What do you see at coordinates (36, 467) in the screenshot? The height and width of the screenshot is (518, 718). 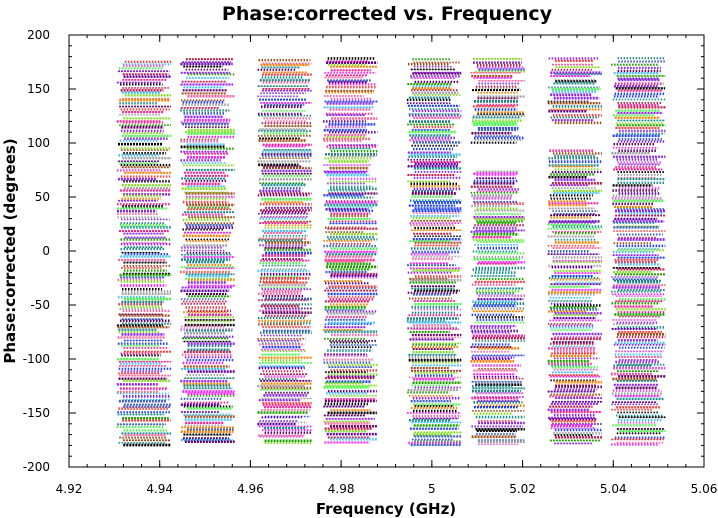 I see `y-tick-label: -200` at bounding box center [36, 467].